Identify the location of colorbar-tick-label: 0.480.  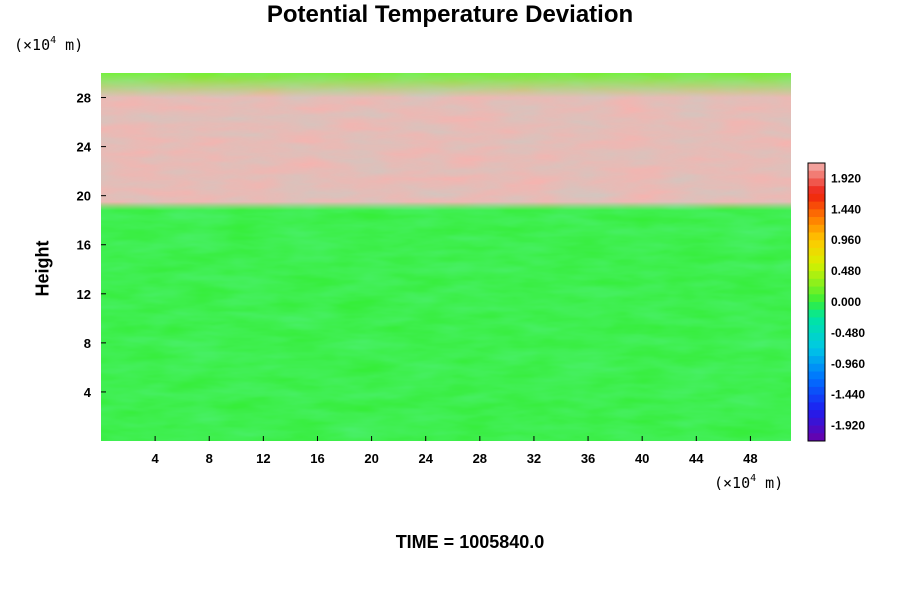
(846, 271).